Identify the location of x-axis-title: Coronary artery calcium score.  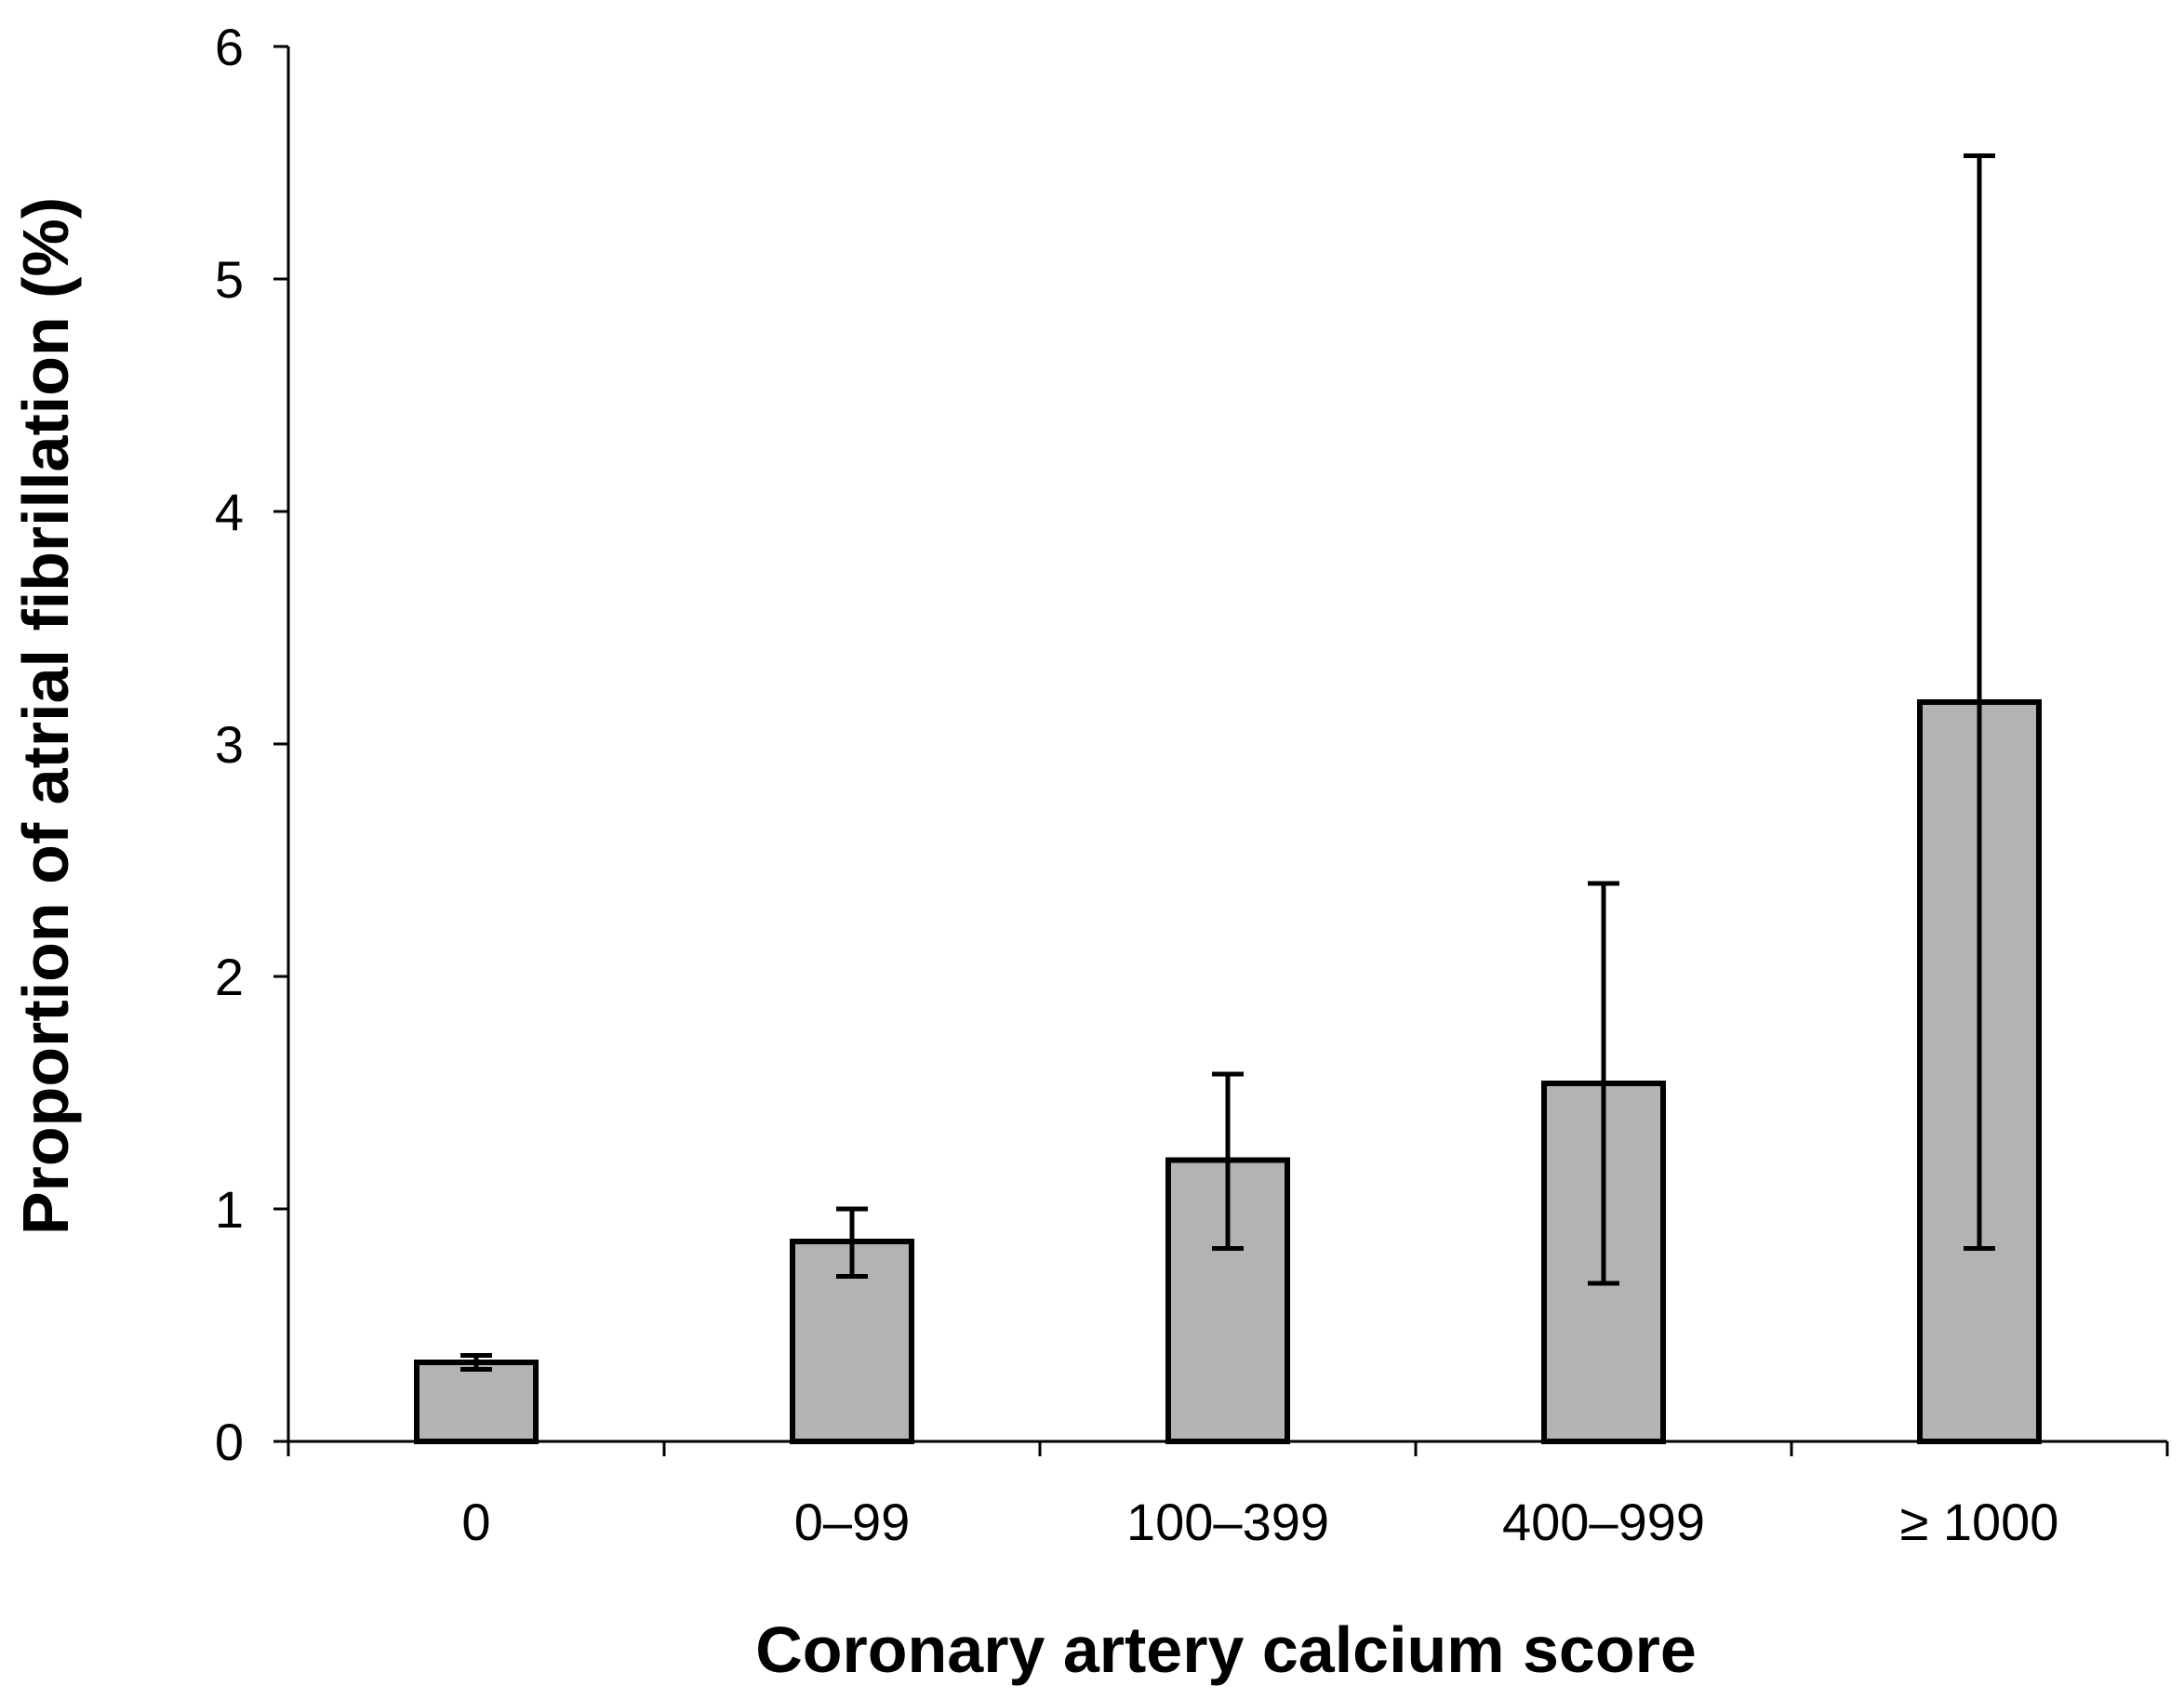
(1226, 1649).